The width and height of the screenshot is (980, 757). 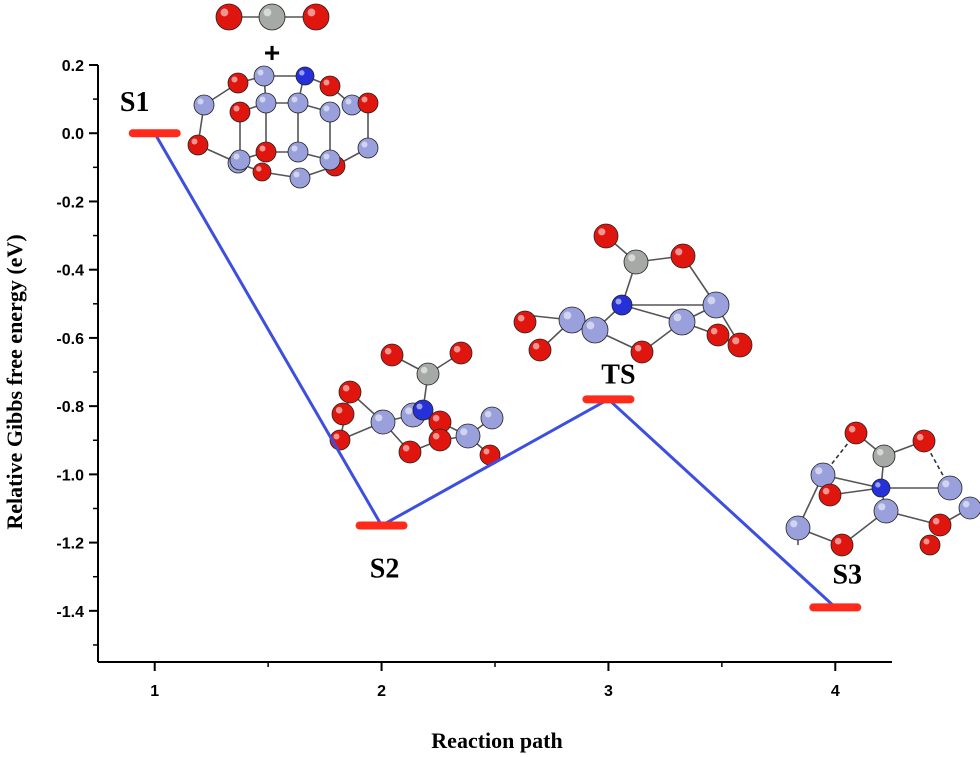 What do you see at coordinates (73, 66) in the screenshot?
I see `y-tick-label: 0.2` at bounding box center [73, 66].